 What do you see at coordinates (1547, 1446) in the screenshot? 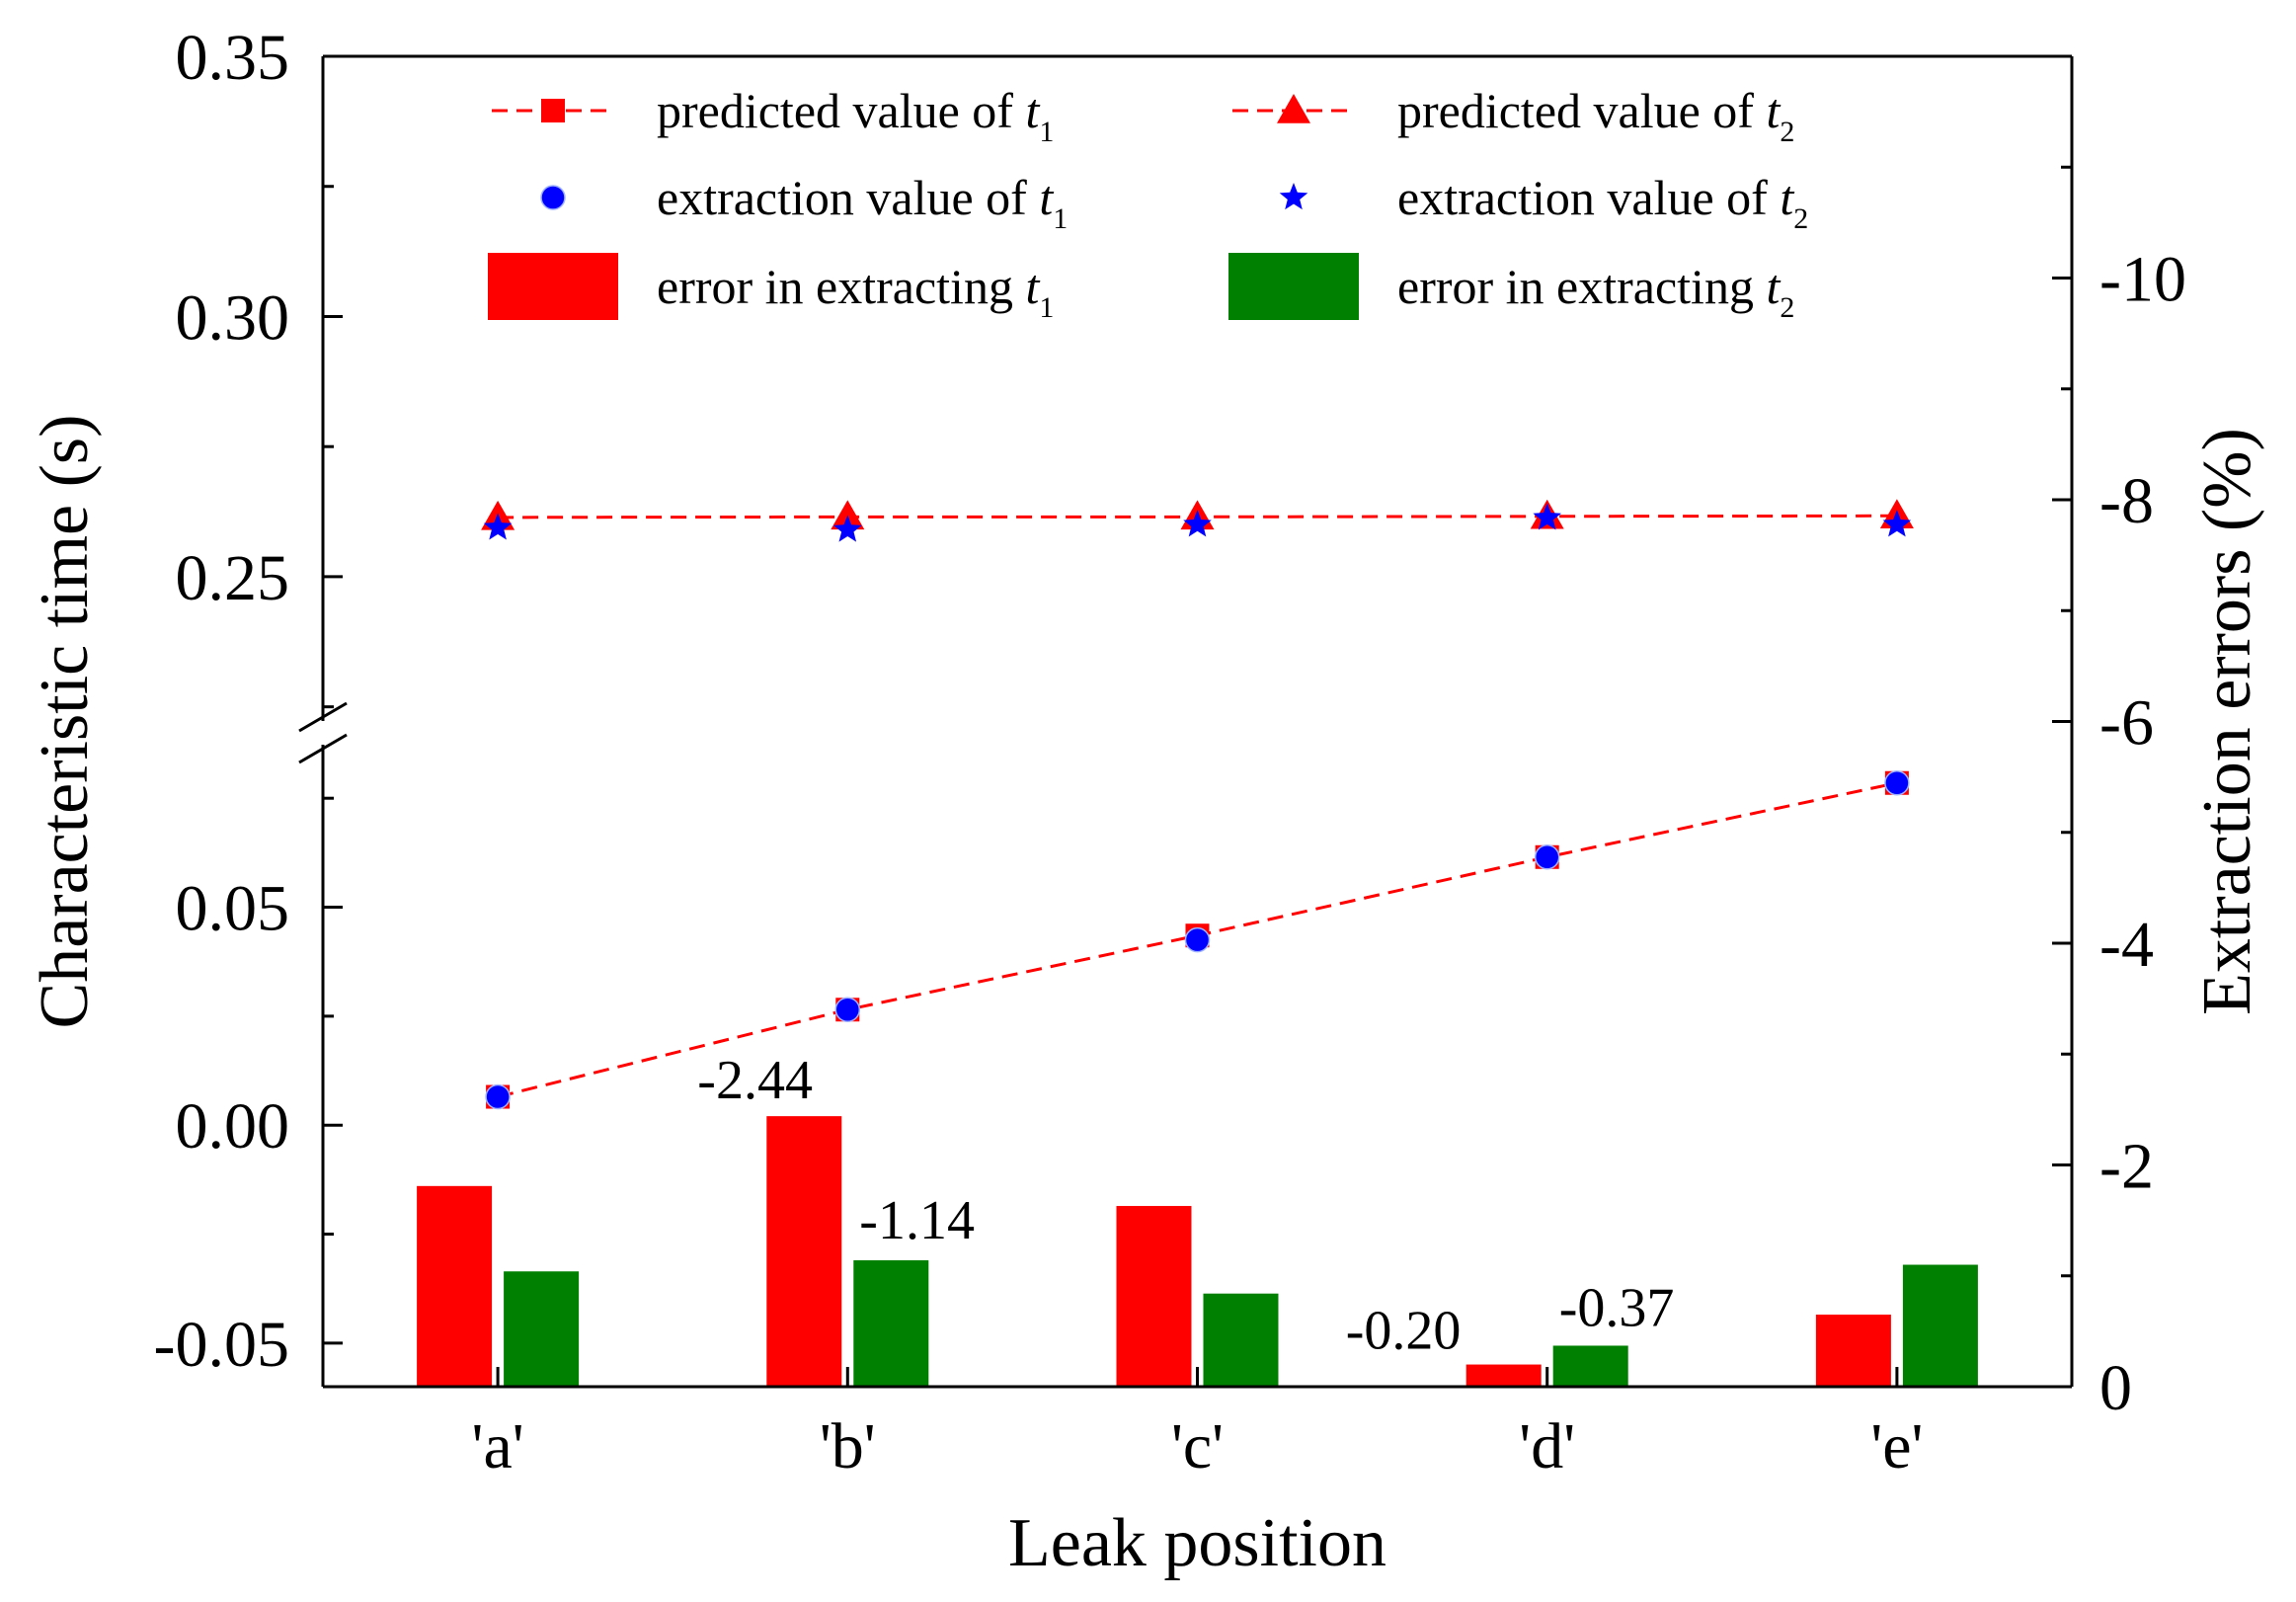
I see `x-tick-label: 'd'` at bounding box center [1547, 1446].